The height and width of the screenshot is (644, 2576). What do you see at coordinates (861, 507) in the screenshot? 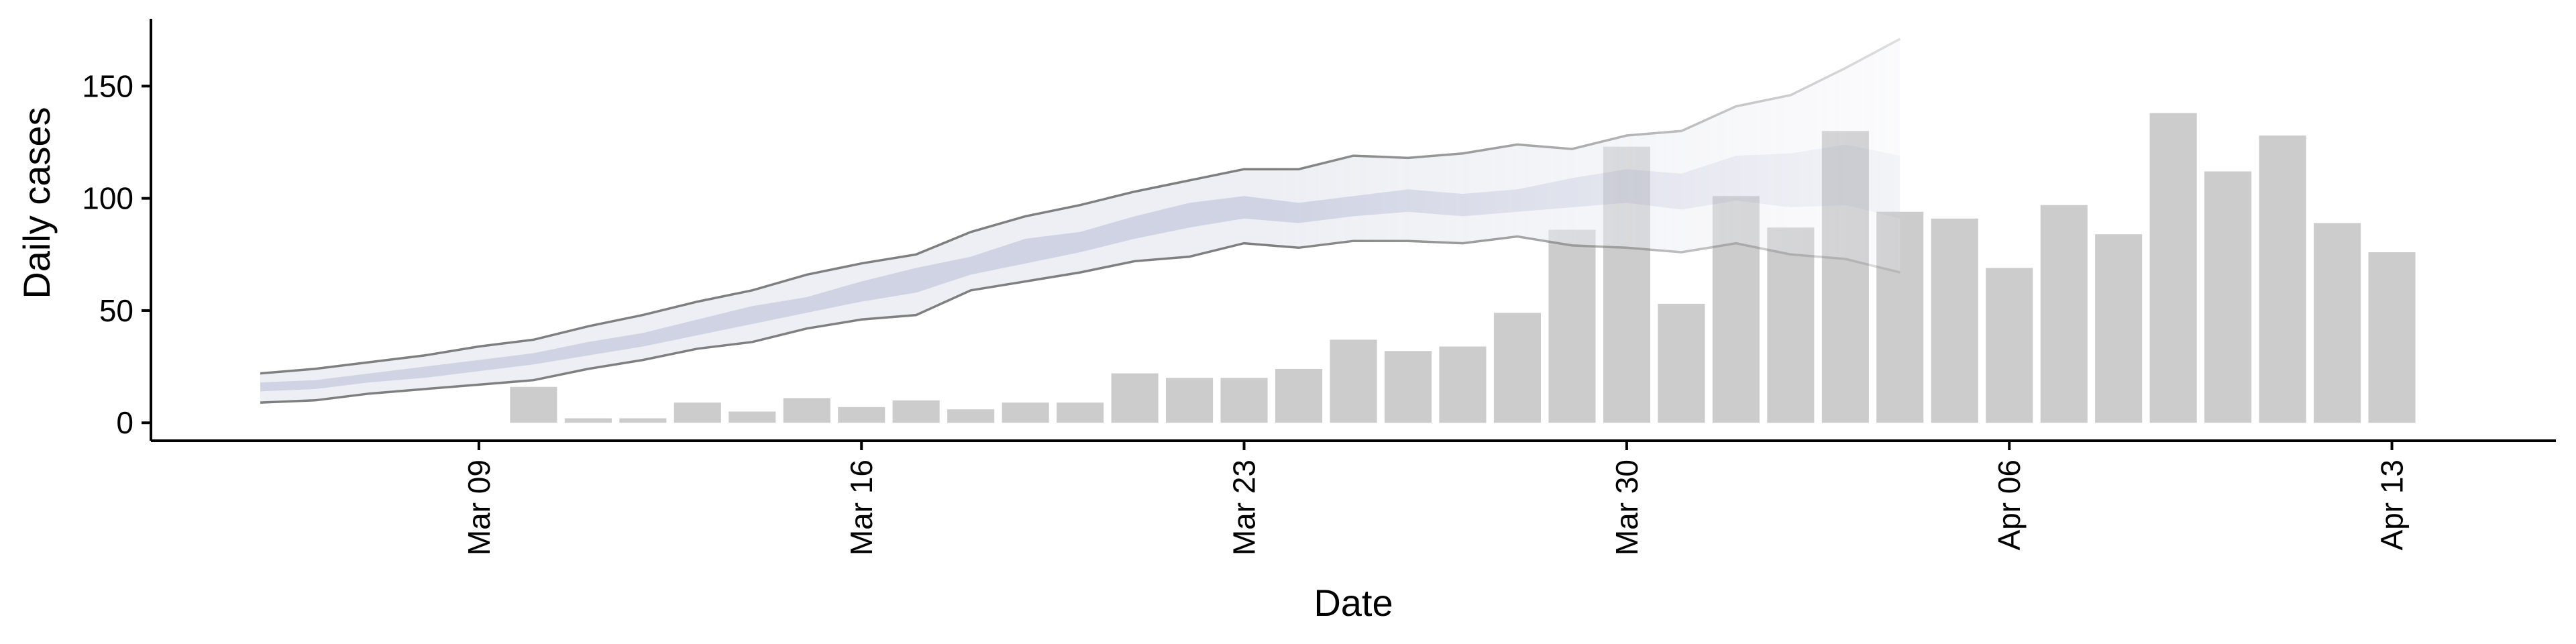
I see `x-tick-label-2020-03-16: Mar 16` at bounding box center [861, 507].